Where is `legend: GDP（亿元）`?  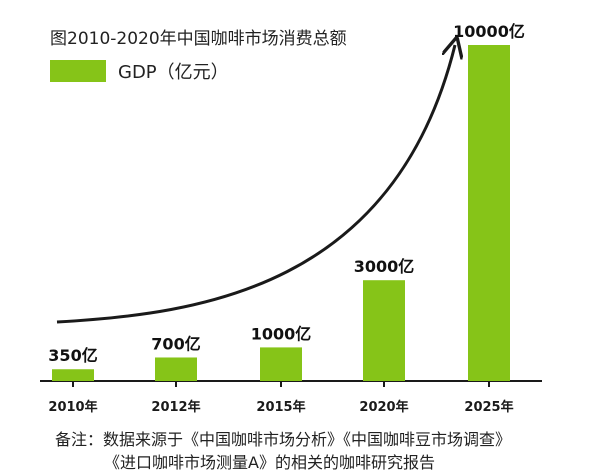
legend: GDP（亿元） is located at coordinates (139, 71).